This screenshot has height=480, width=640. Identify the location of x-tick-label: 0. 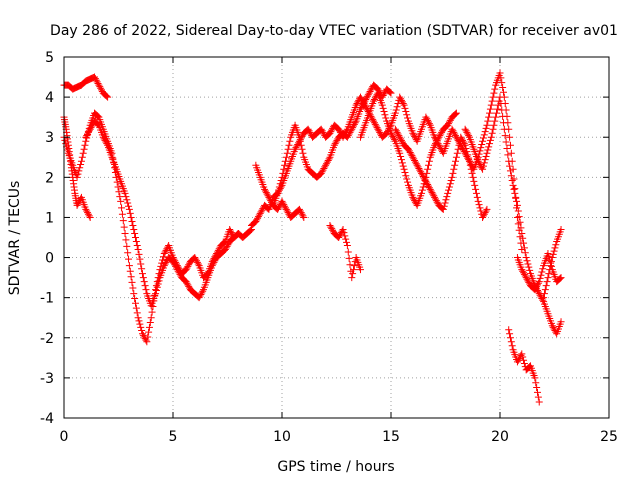
(64, 437).